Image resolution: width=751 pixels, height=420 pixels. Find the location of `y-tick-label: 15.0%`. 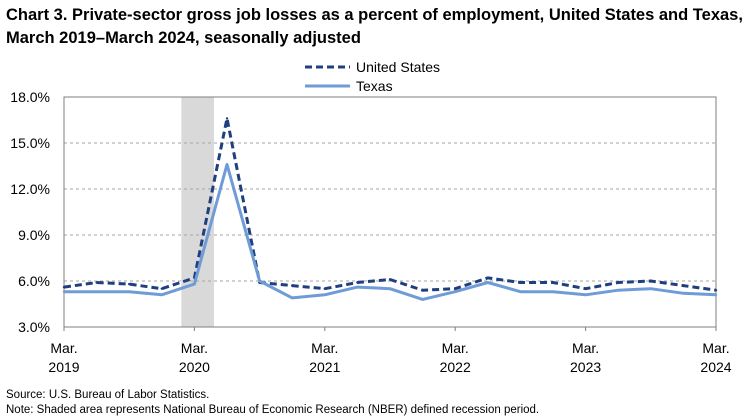

y-tick-label: 15.0% is located at coordinates (30, 143).